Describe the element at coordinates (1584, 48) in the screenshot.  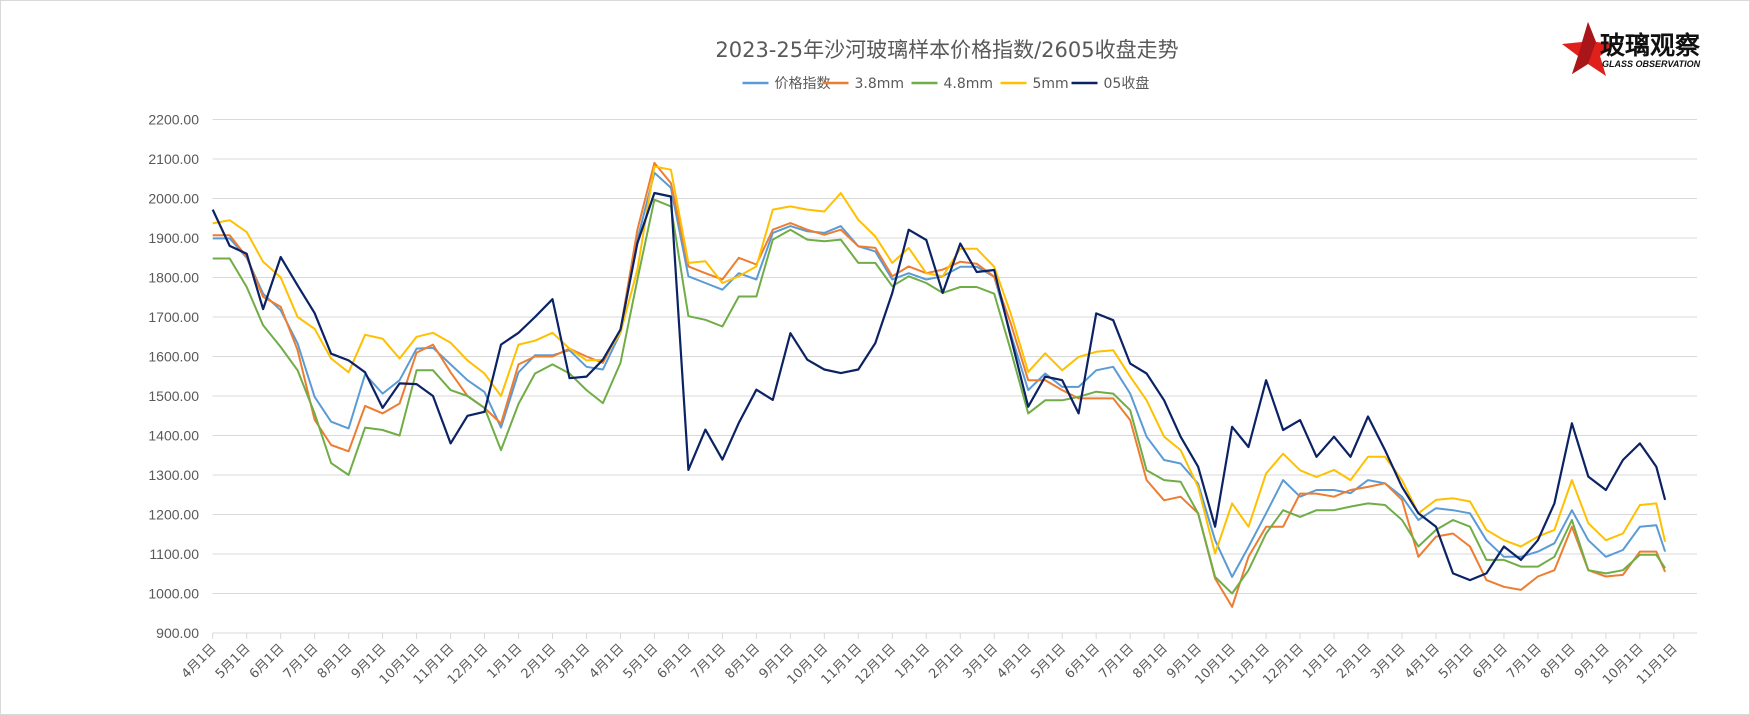
I see `logo-star-shade` at that location.